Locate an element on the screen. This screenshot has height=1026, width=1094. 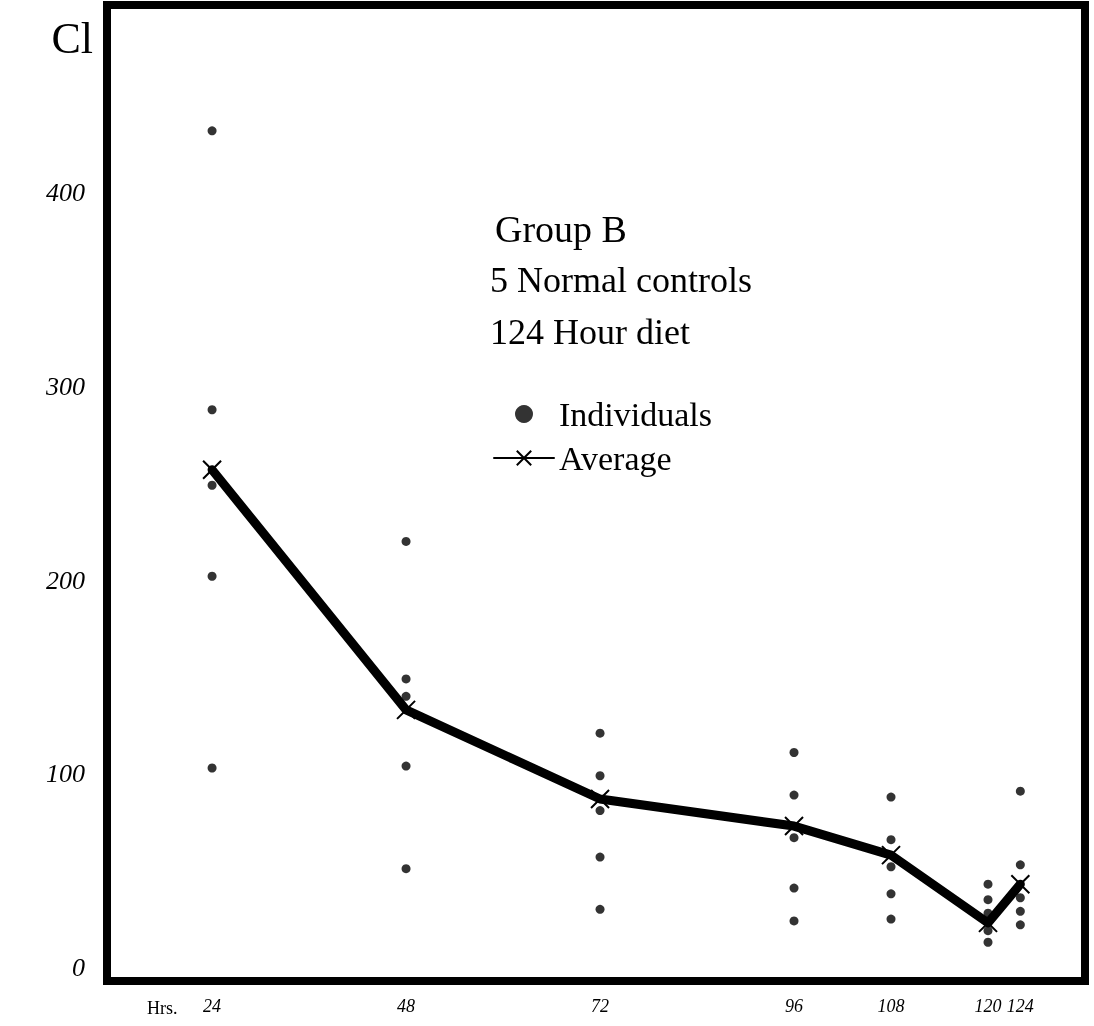
x-tick-label: 108 is located at coordinates (891, 1006).